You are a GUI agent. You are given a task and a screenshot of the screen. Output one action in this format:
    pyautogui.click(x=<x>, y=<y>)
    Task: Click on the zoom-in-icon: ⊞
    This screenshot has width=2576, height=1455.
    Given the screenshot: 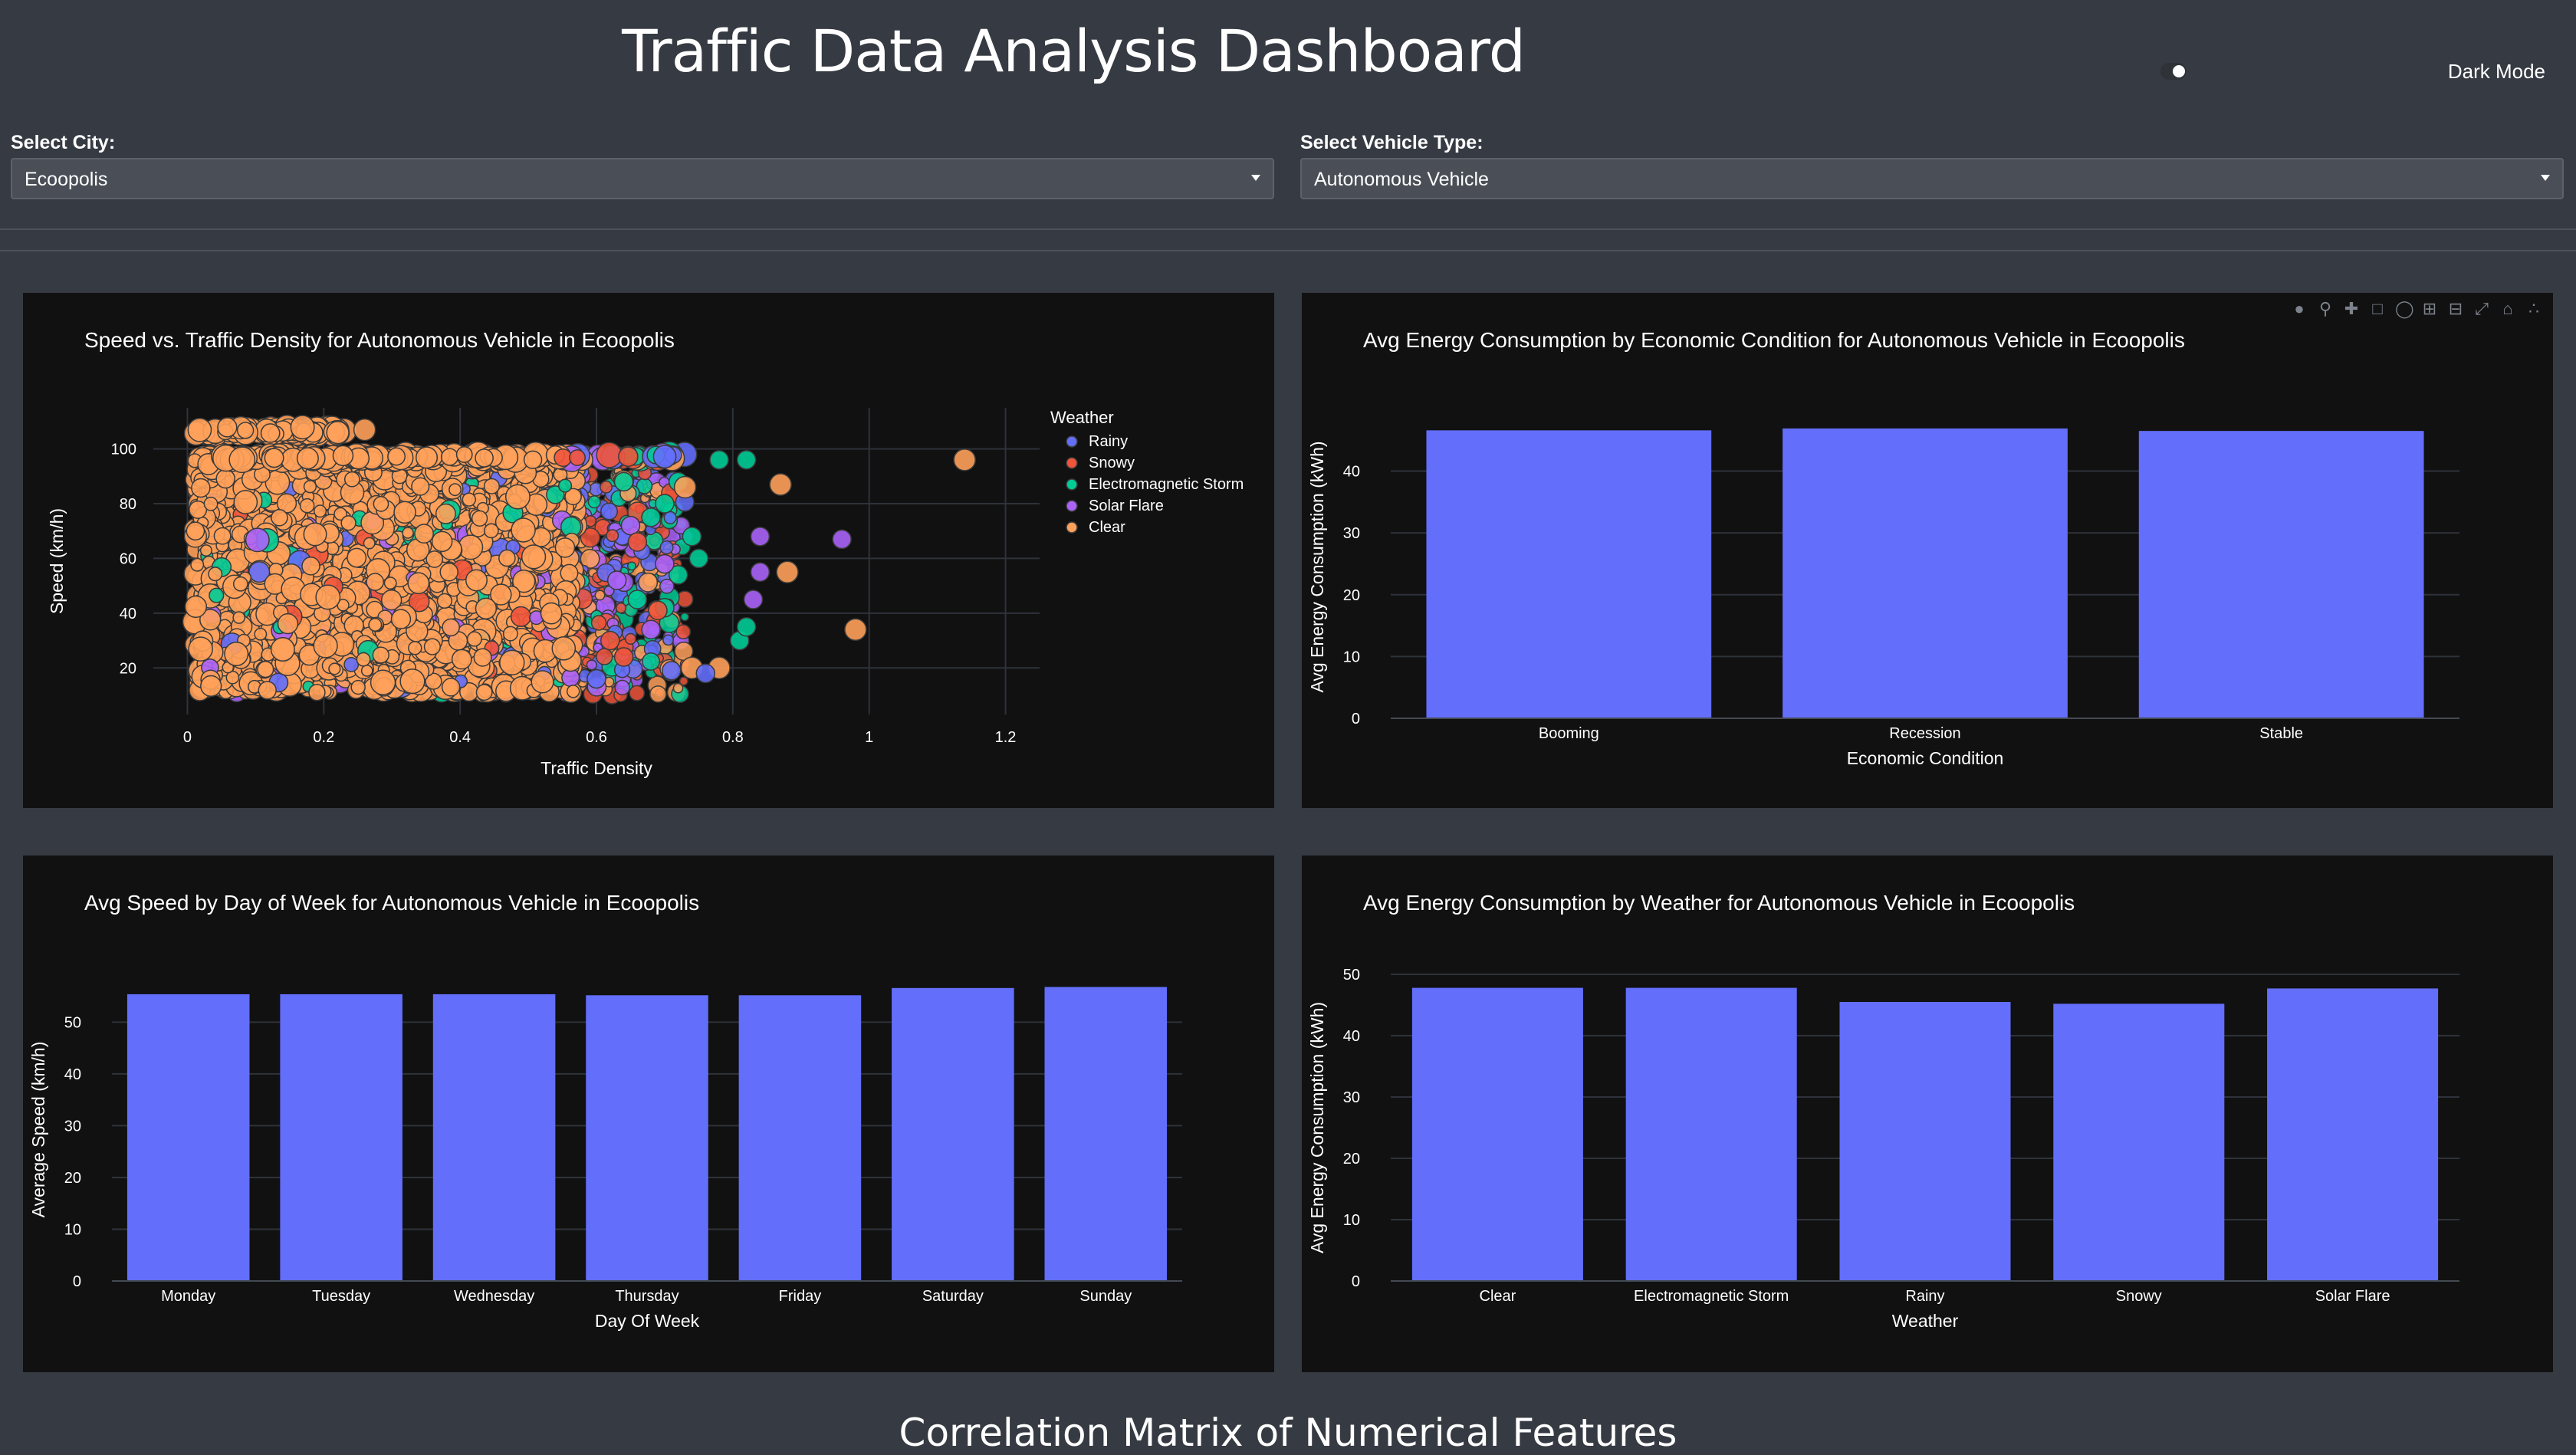 What is the action you would take?
    pyautogui.click(x=2430, y=308)
    